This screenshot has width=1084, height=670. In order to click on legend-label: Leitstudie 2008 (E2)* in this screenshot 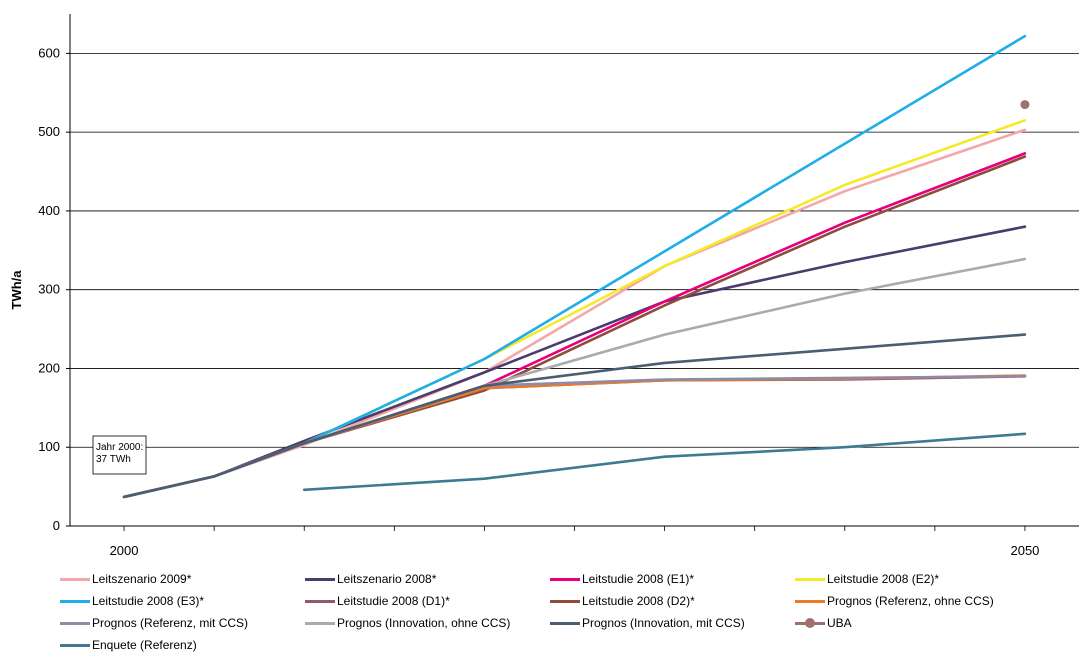, I will do `click(883, 579)`.